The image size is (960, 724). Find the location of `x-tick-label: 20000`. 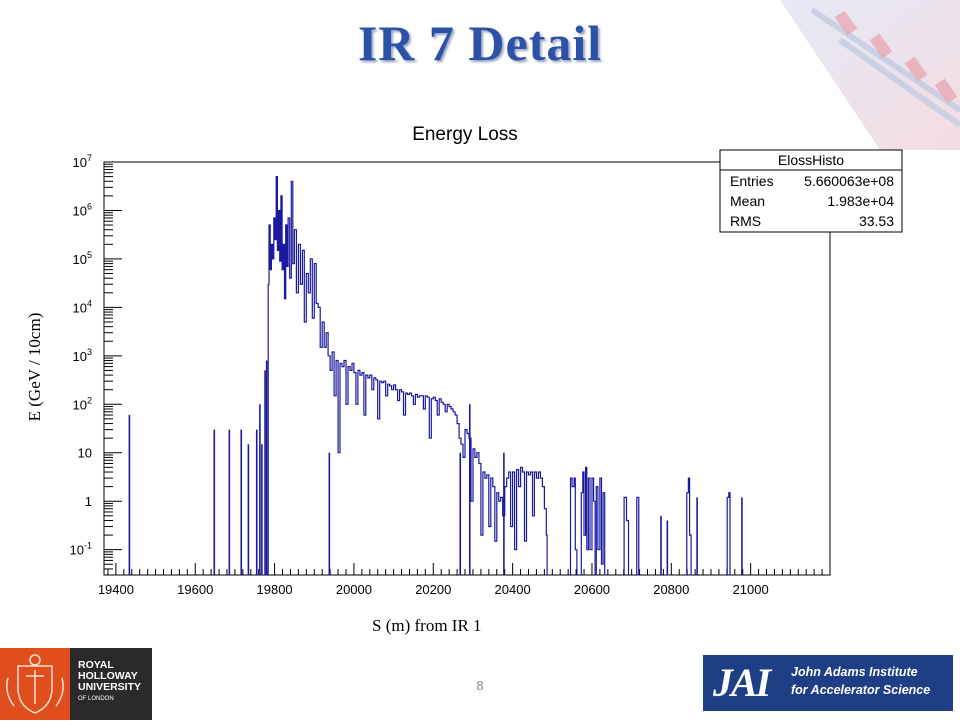

x-tick-label: 20000 is located at coordinates (354, 589).